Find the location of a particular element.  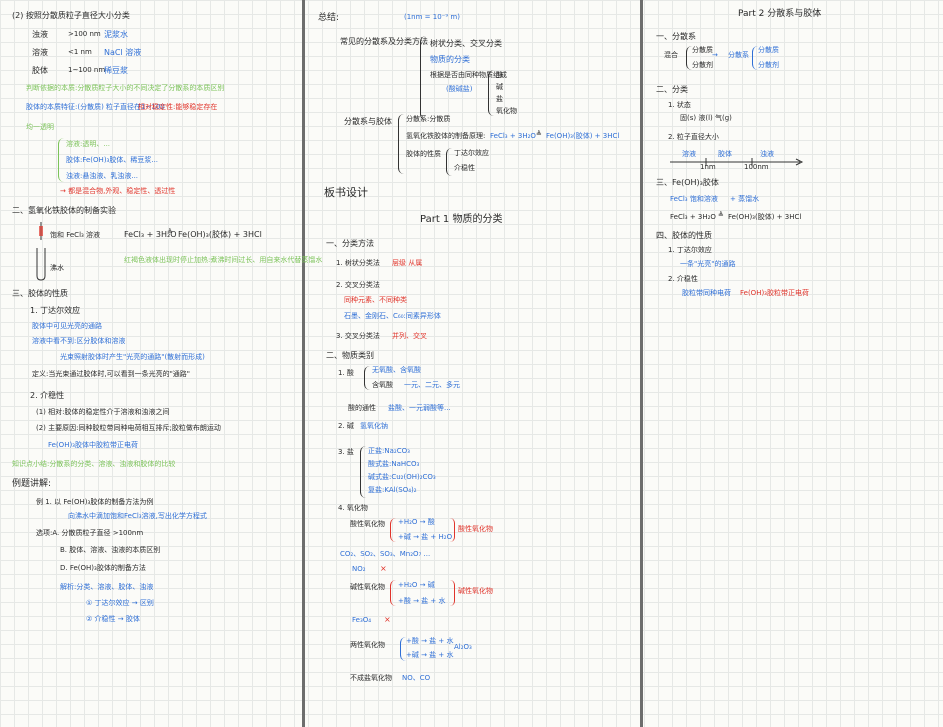

section-heading: 二、分类 is located at coordinates (672, 89).